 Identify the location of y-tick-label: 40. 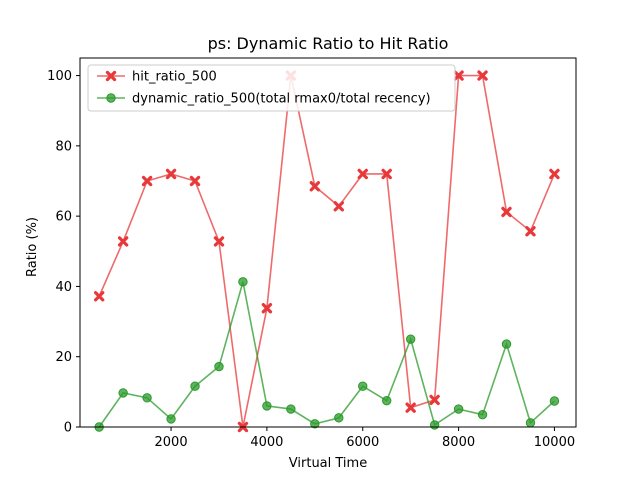
(63, 287).